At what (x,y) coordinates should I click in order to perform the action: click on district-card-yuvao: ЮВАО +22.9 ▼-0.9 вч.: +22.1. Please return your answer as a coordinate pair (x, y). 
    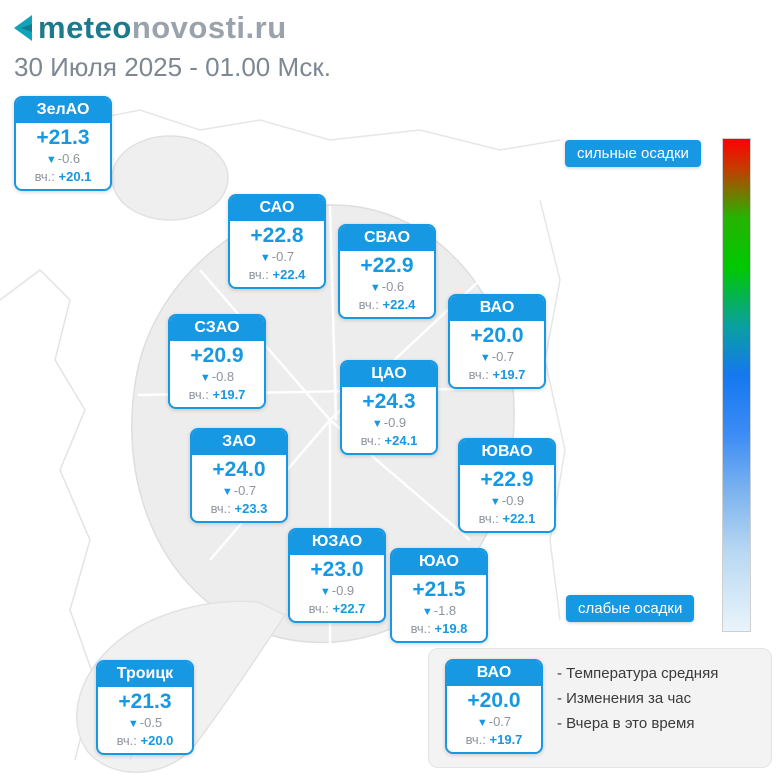
    Looking at the image, I should click on (507, 485).